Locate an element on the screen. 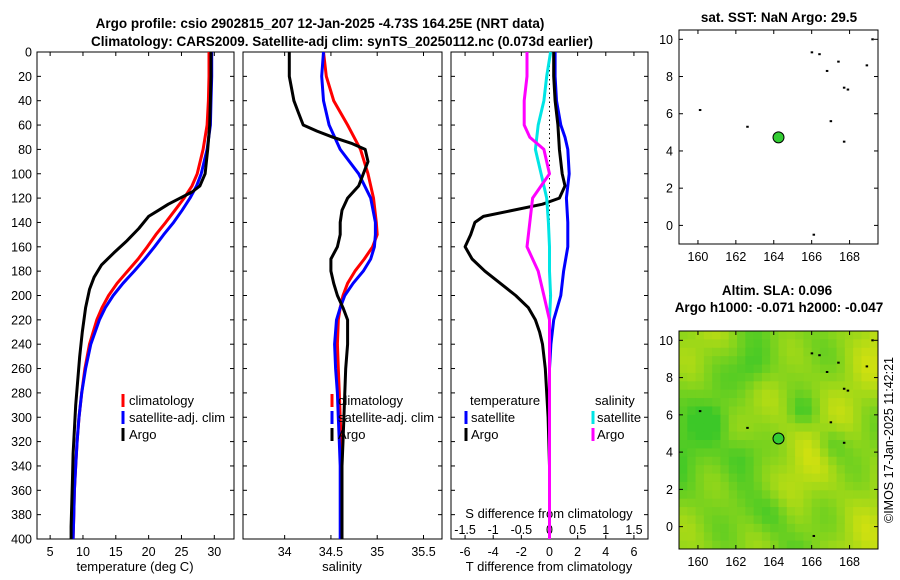  sst-map-panel: 160 162 164 166 168 0 2 4 6 8 10 is located at coordinates (769, 146).